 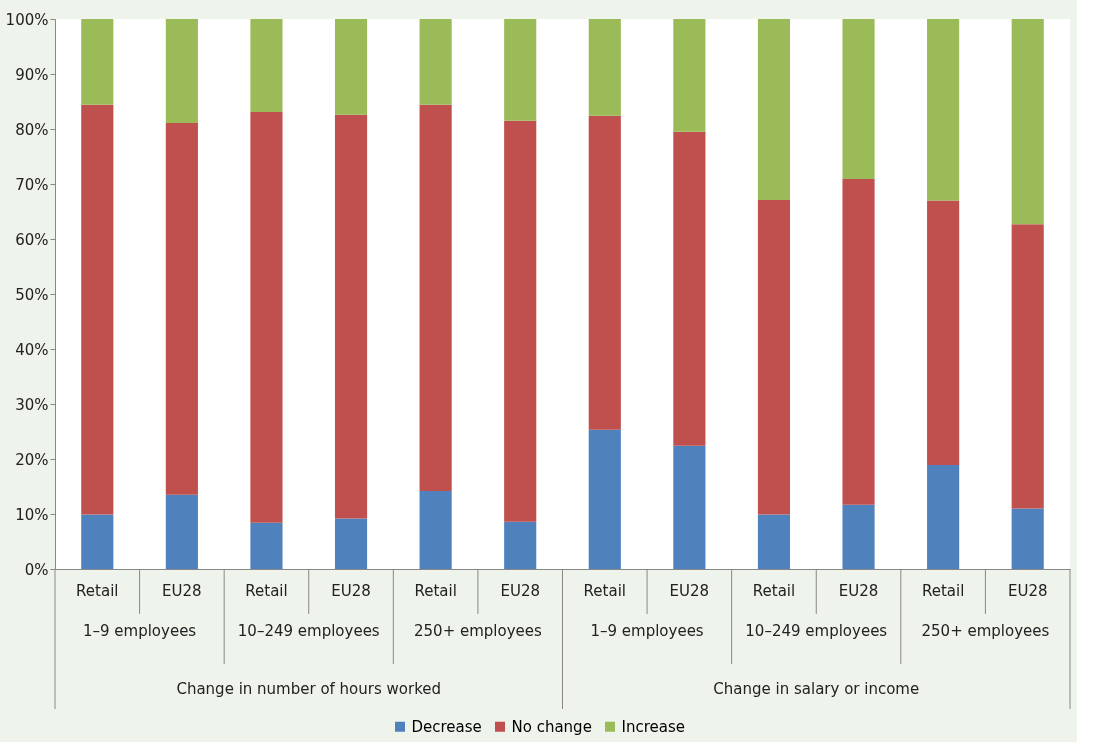 What do you see at coordinates (32, 74) in the screenshot?
I see `y-tick-label: 90%` at bounding box center [32, 74].